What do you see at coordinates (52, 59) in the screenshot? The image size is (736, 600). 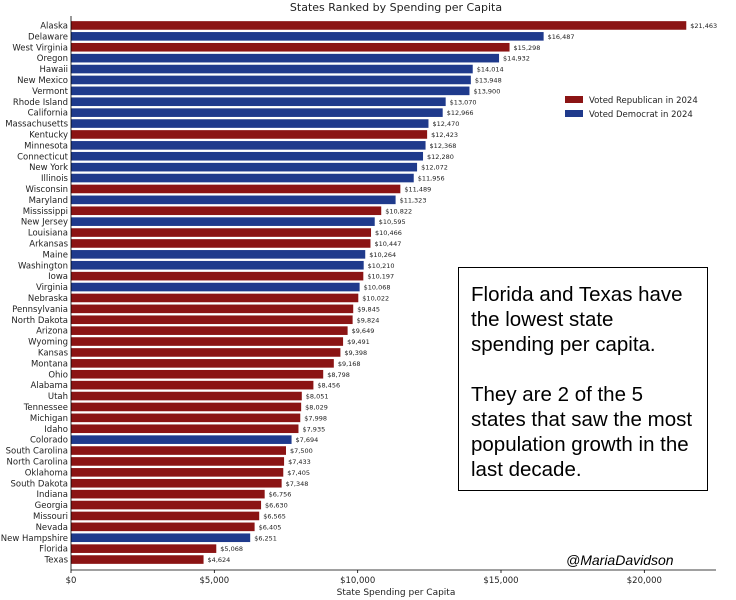 I see `state-label-oregon: Oregon` at bounding box center [52, 59].